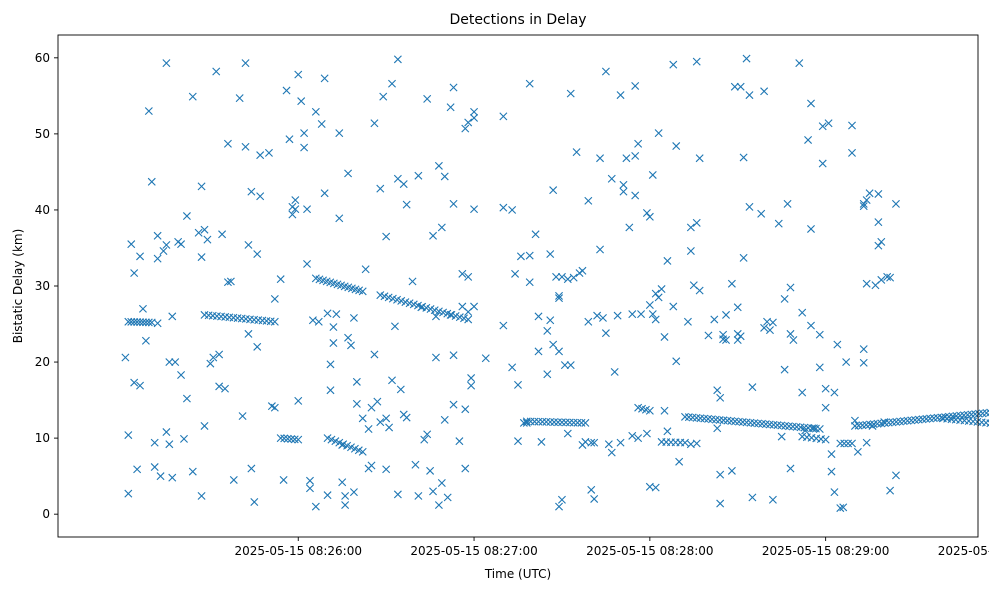 This screenshot has width=989, height=590. I want to click on y-tick-label: 40, so click(42, 210).